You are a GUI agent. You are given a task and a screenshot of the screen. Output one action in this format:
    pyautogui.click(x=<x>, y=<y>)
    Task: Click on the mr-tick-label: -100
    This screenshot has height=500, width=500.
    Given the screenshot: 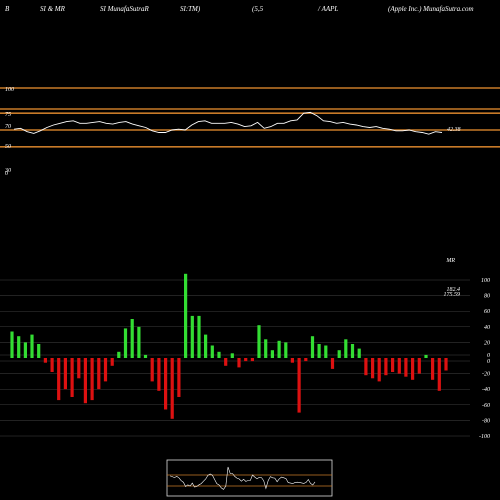 What is the action you would take?
    pyautogui.click(x=484, y=437)
    